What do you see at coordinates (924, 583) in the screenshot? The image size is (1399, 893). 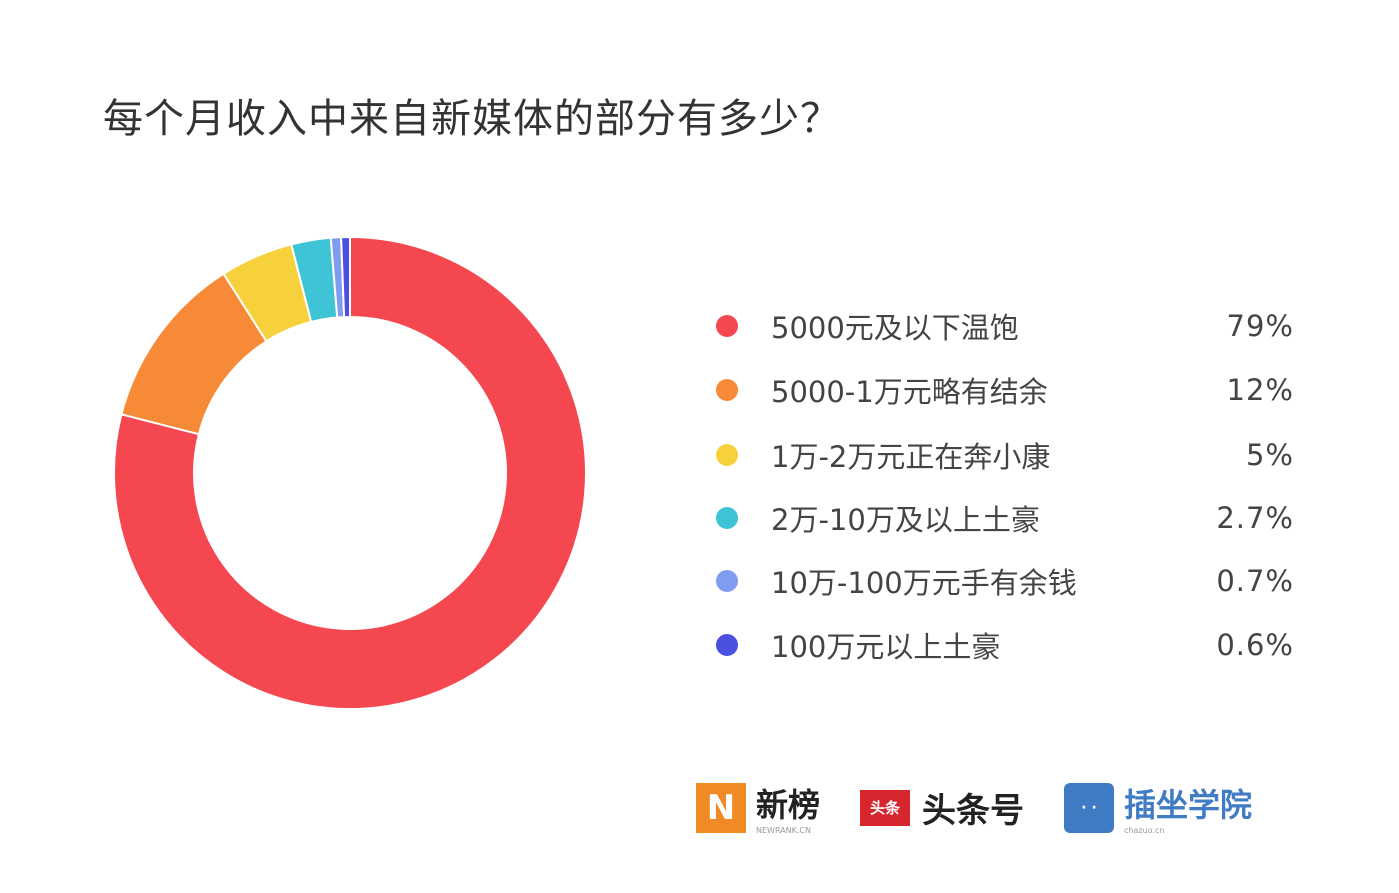 I see `legend-label: 10万-100万元手有余钱` at bounding box center [924, 583].